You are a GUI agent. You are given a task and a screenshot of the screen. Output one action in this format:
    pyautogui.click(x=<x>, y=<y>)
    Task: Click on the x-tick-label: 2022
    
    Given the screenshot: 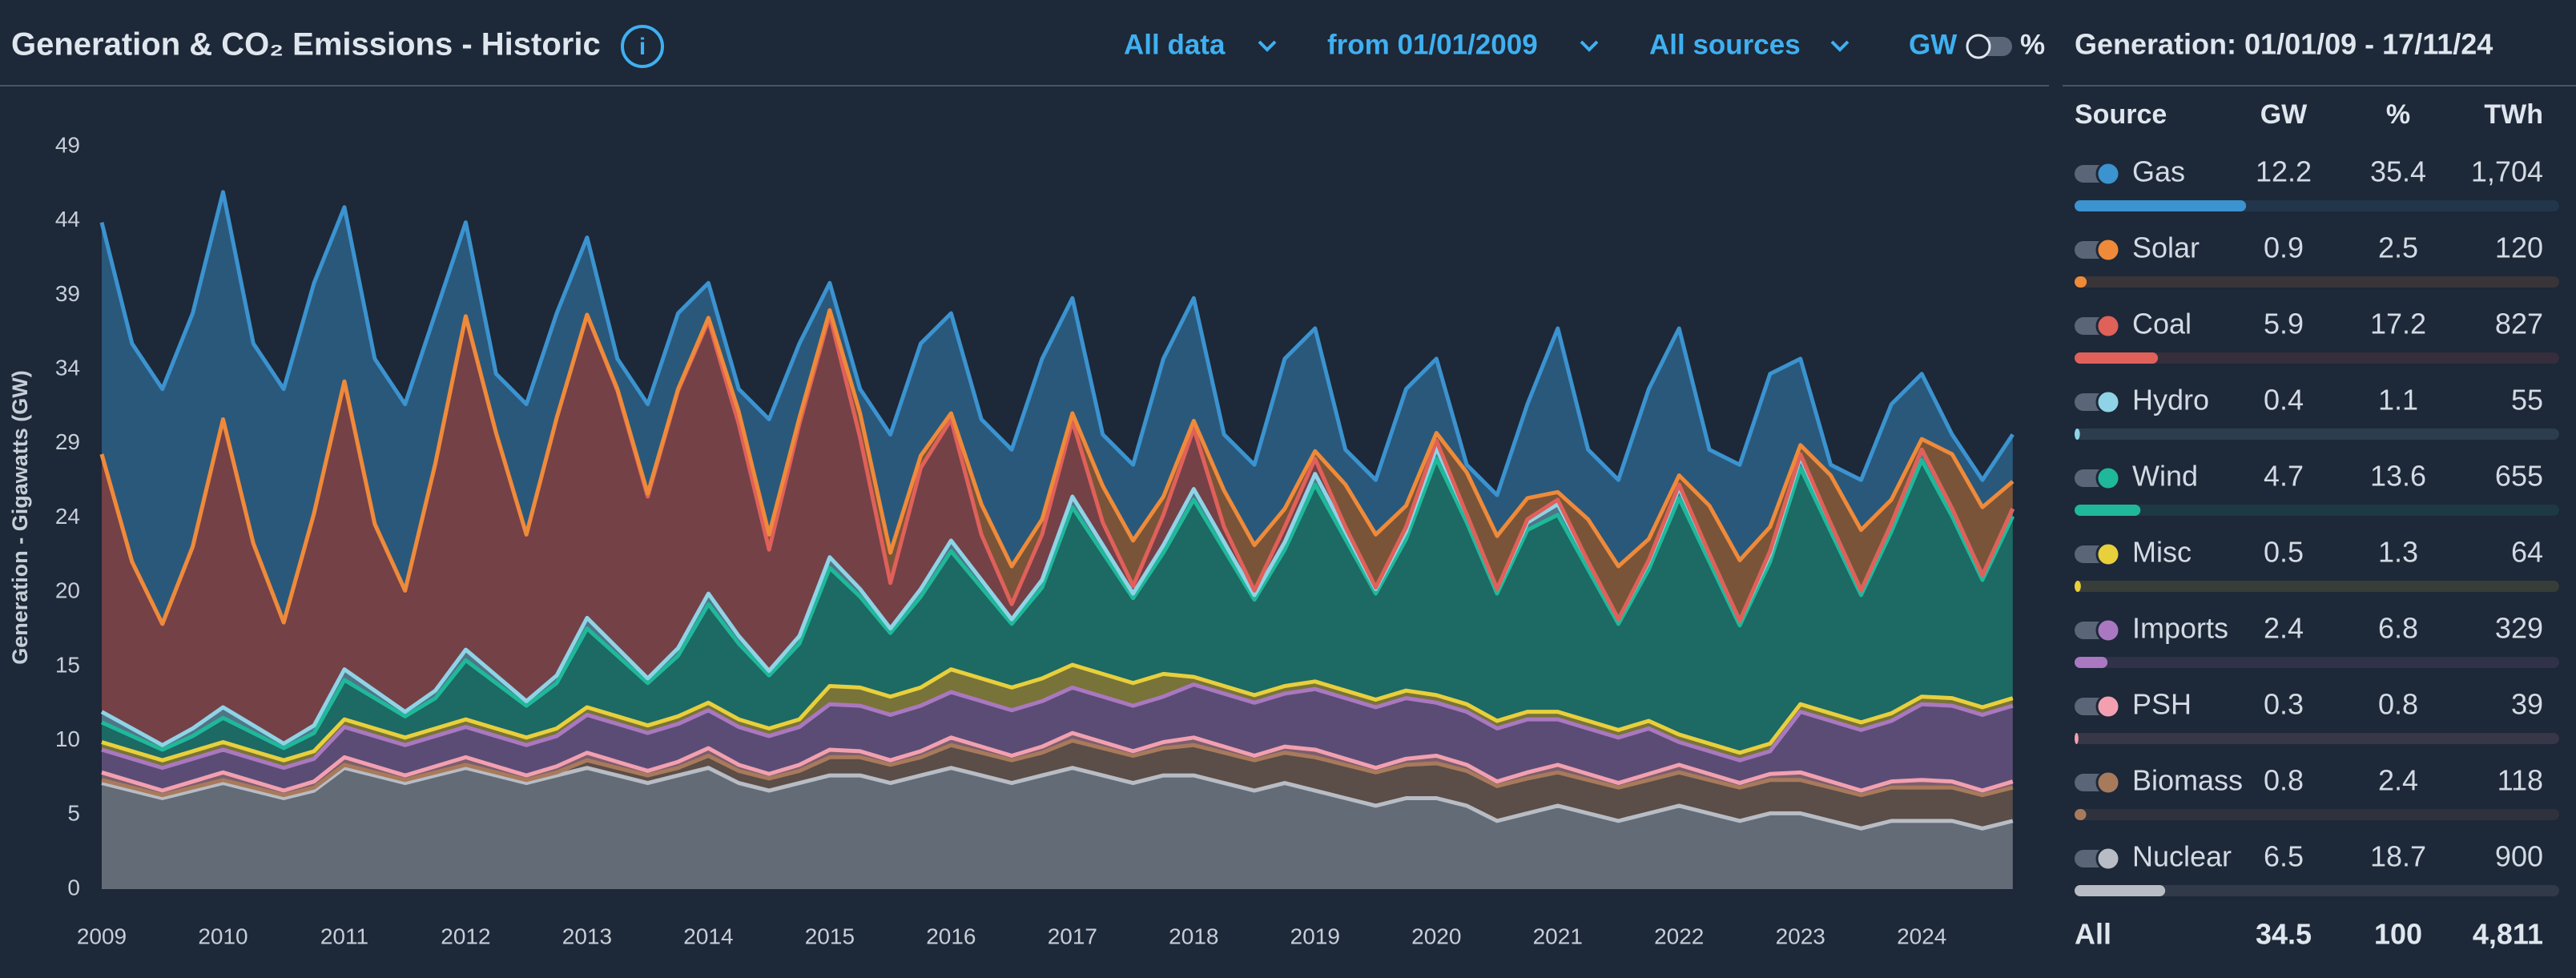 What is the action you would take?
    pyautogui.click(x=1679, y=936)
    